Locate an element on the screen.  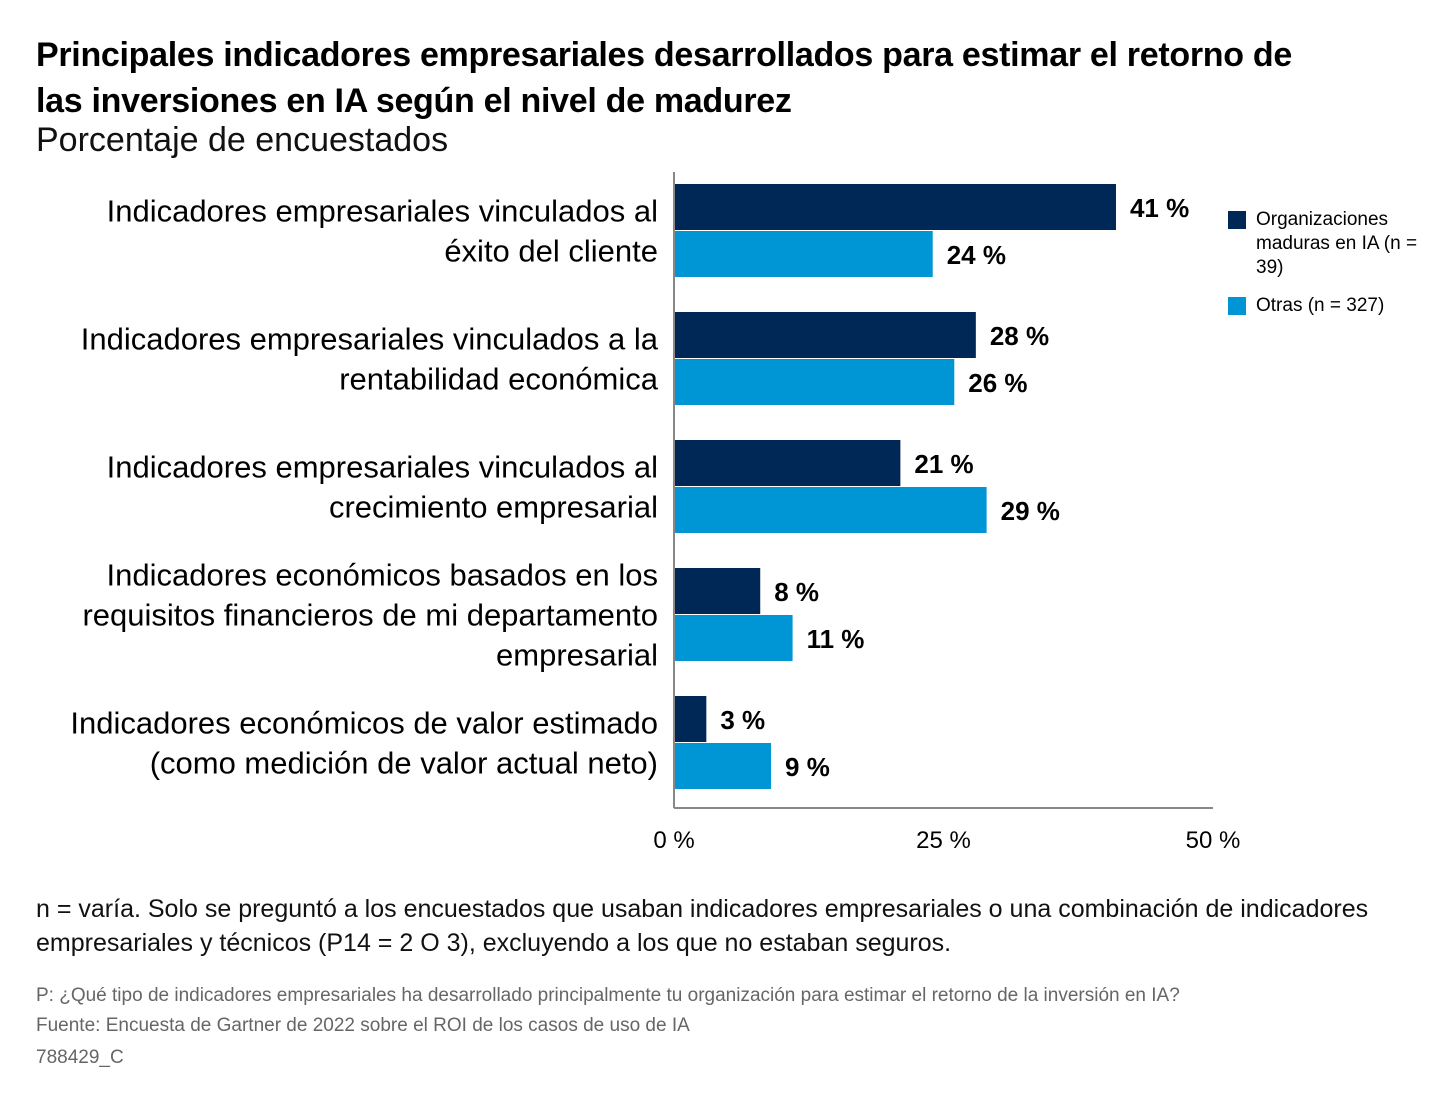
data-label: 41 % is located at coordinates (1159, 208).